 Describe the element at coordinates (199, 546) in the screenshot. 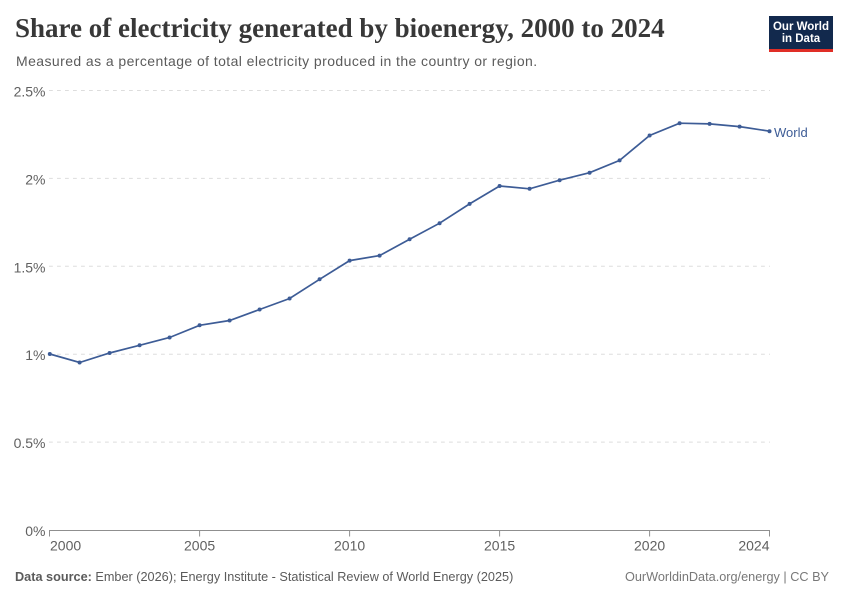

I see `svg-text: 2005` at that location.